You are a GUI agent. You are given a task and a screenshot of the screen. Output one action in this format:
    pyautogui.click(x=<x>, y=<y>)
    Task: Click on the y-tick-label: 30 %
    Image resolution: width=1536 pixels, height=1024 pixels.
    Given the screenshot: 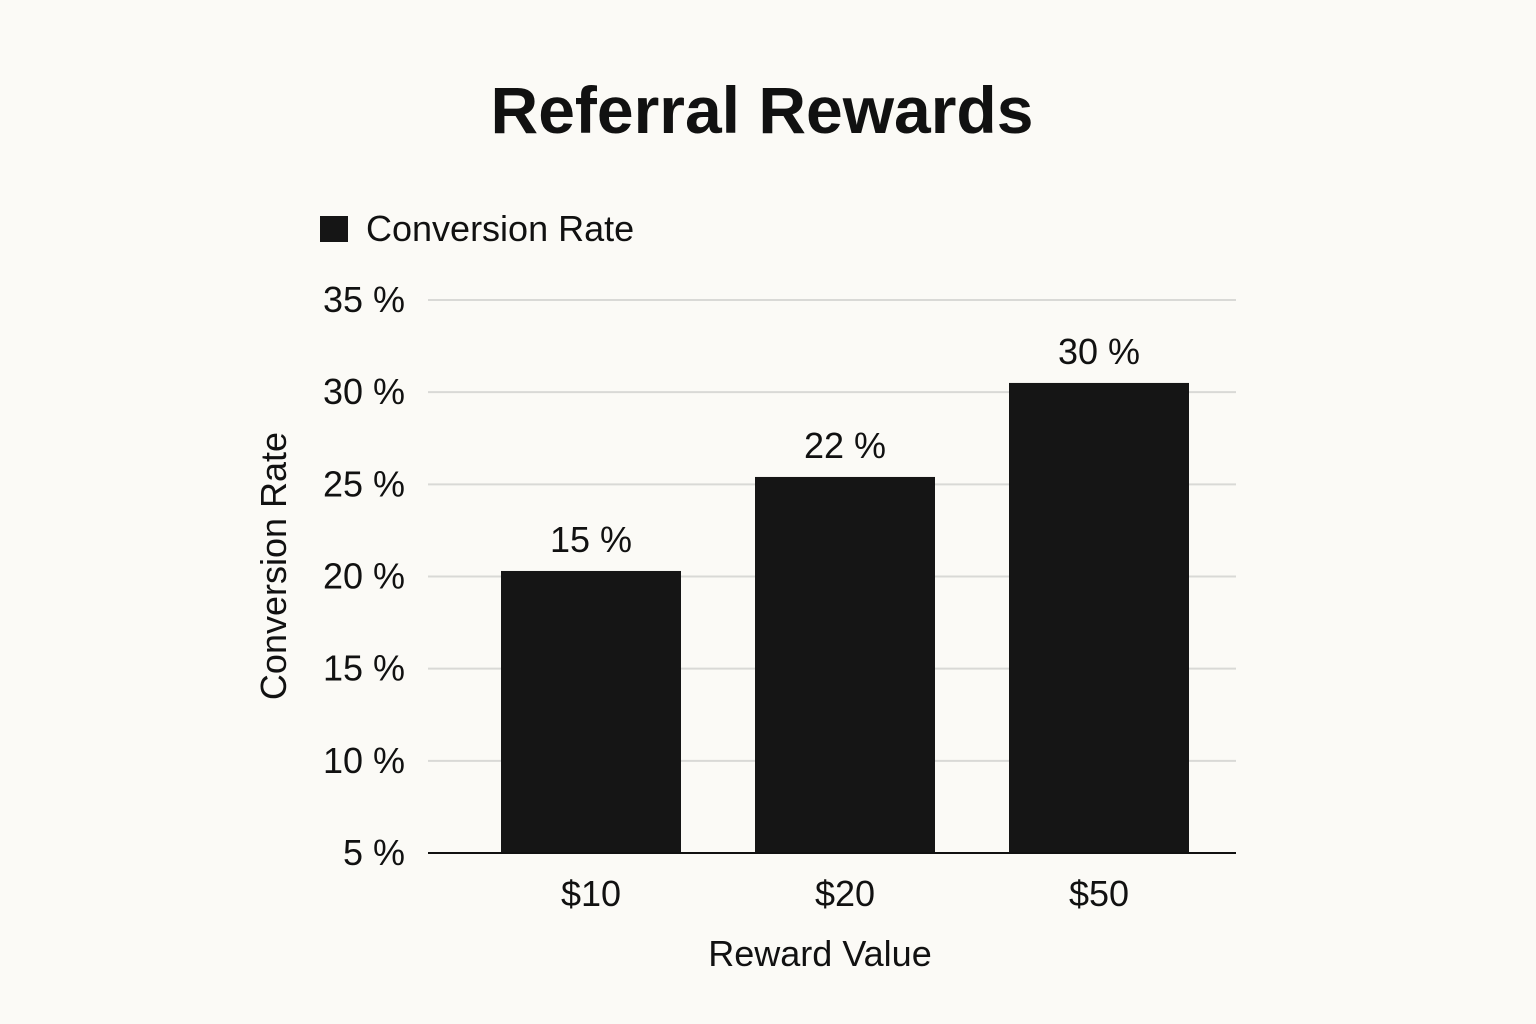 What is the action you would take?
    pyautogui.click(x=364, y=391)
    